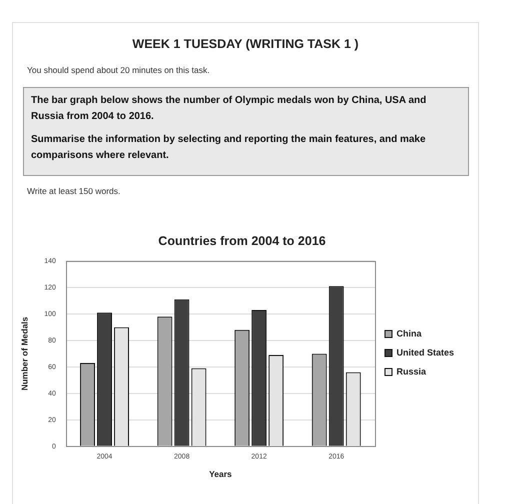  Describe the element at coordinates (118, 70) in the screenshot. I see `text: You should spend about 20 minutes on this task.` at that location.